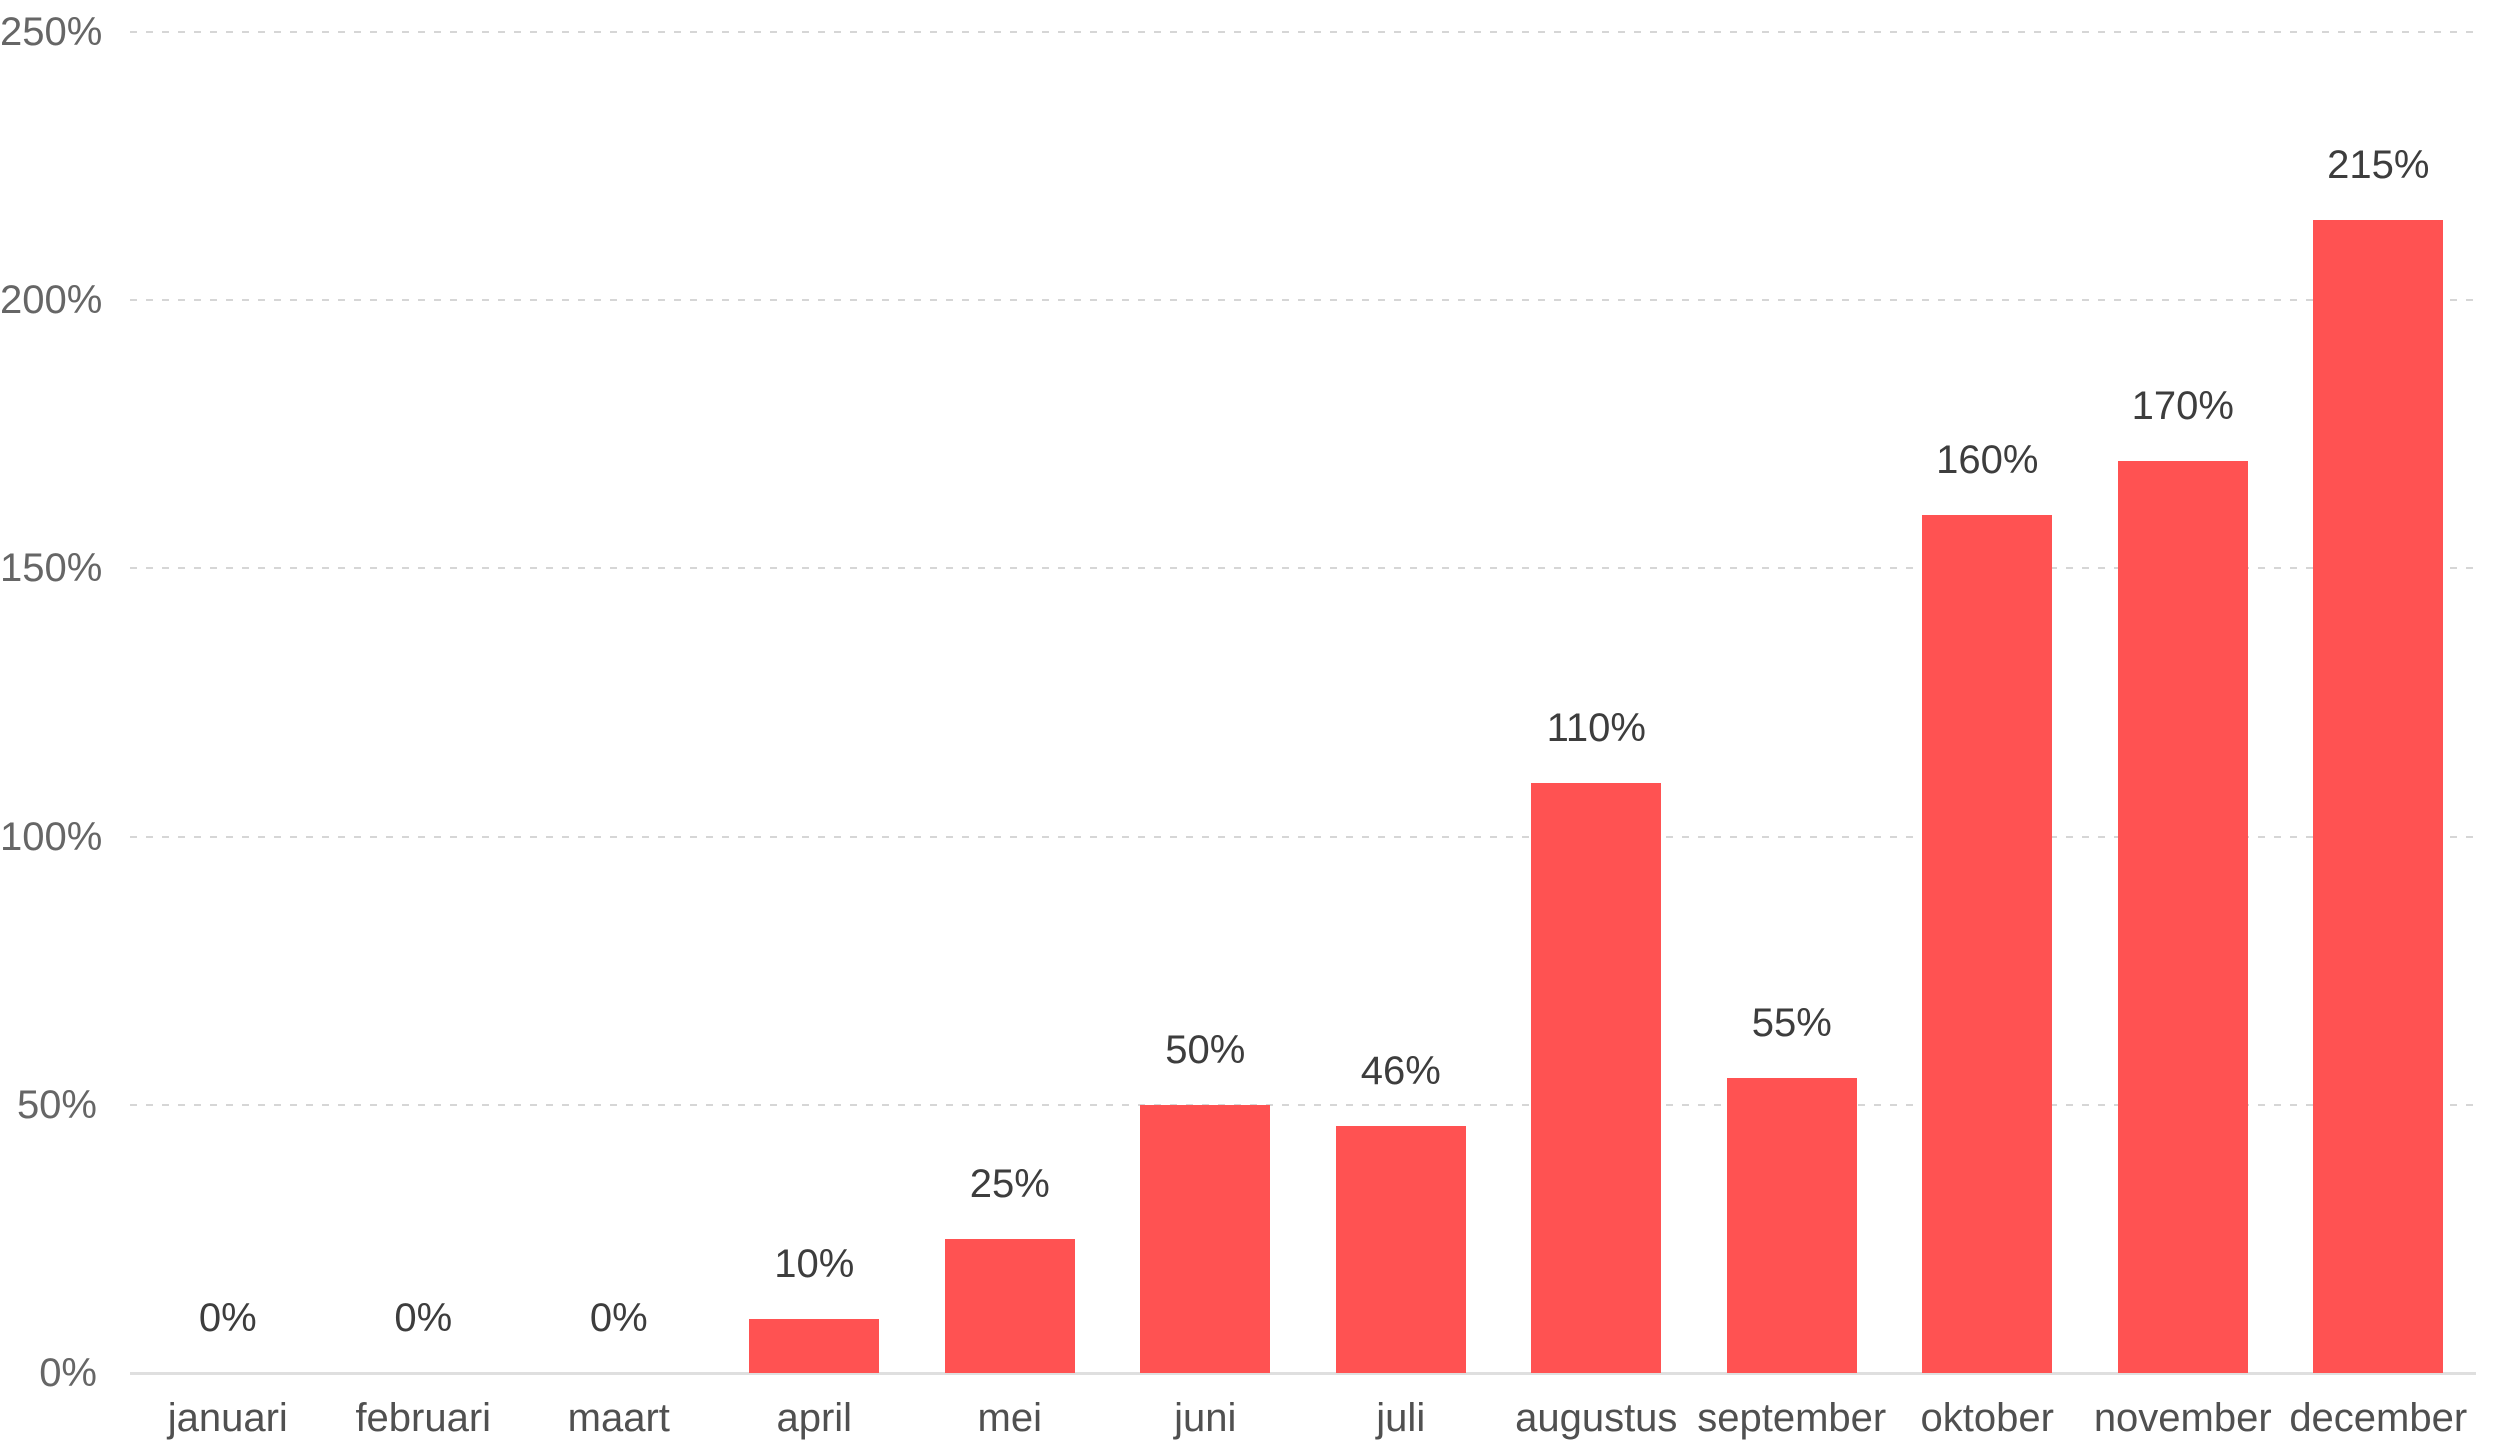 This screenshot has width=2500, height=1455. What do you see at coordinates (1205, 1049) in the screenshot?
I see `value-label-juni: 50%` at bounding box center [1205, 1049].